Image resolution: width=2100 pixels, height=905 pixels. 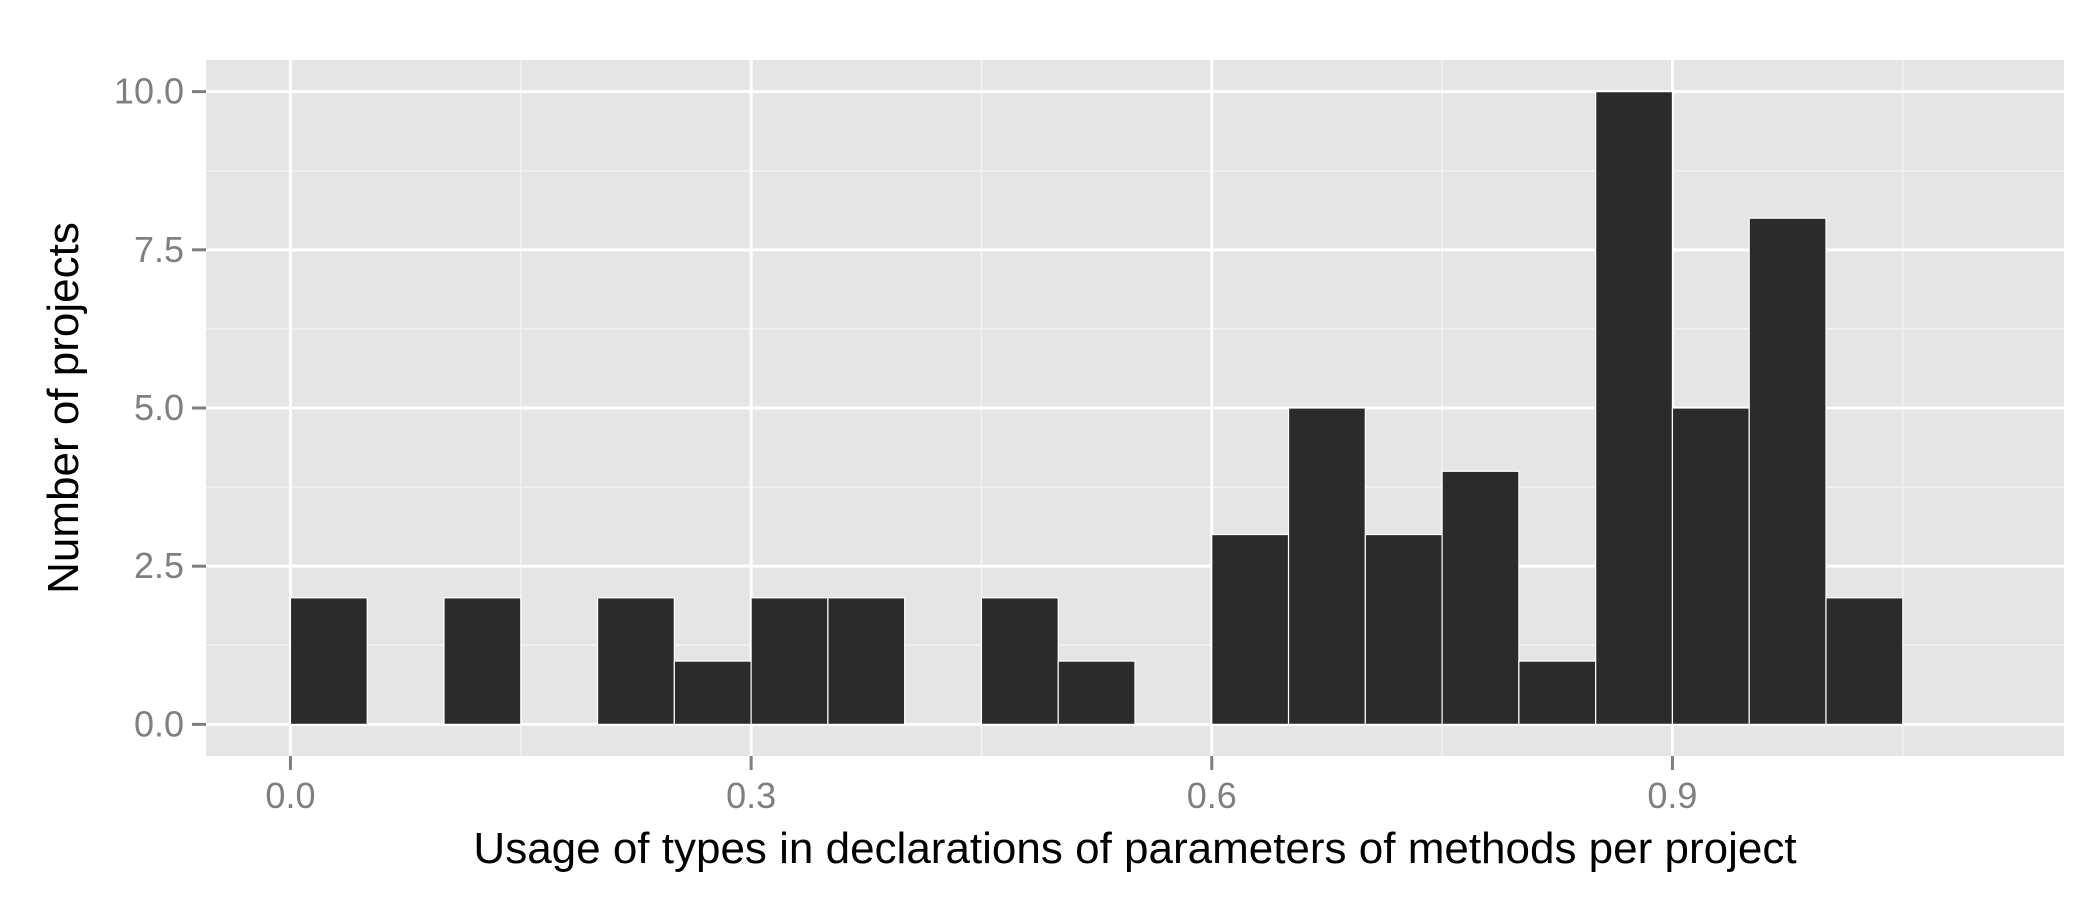 I want to click on x-tick-label: 0.6, so click(x=1212, y=795).